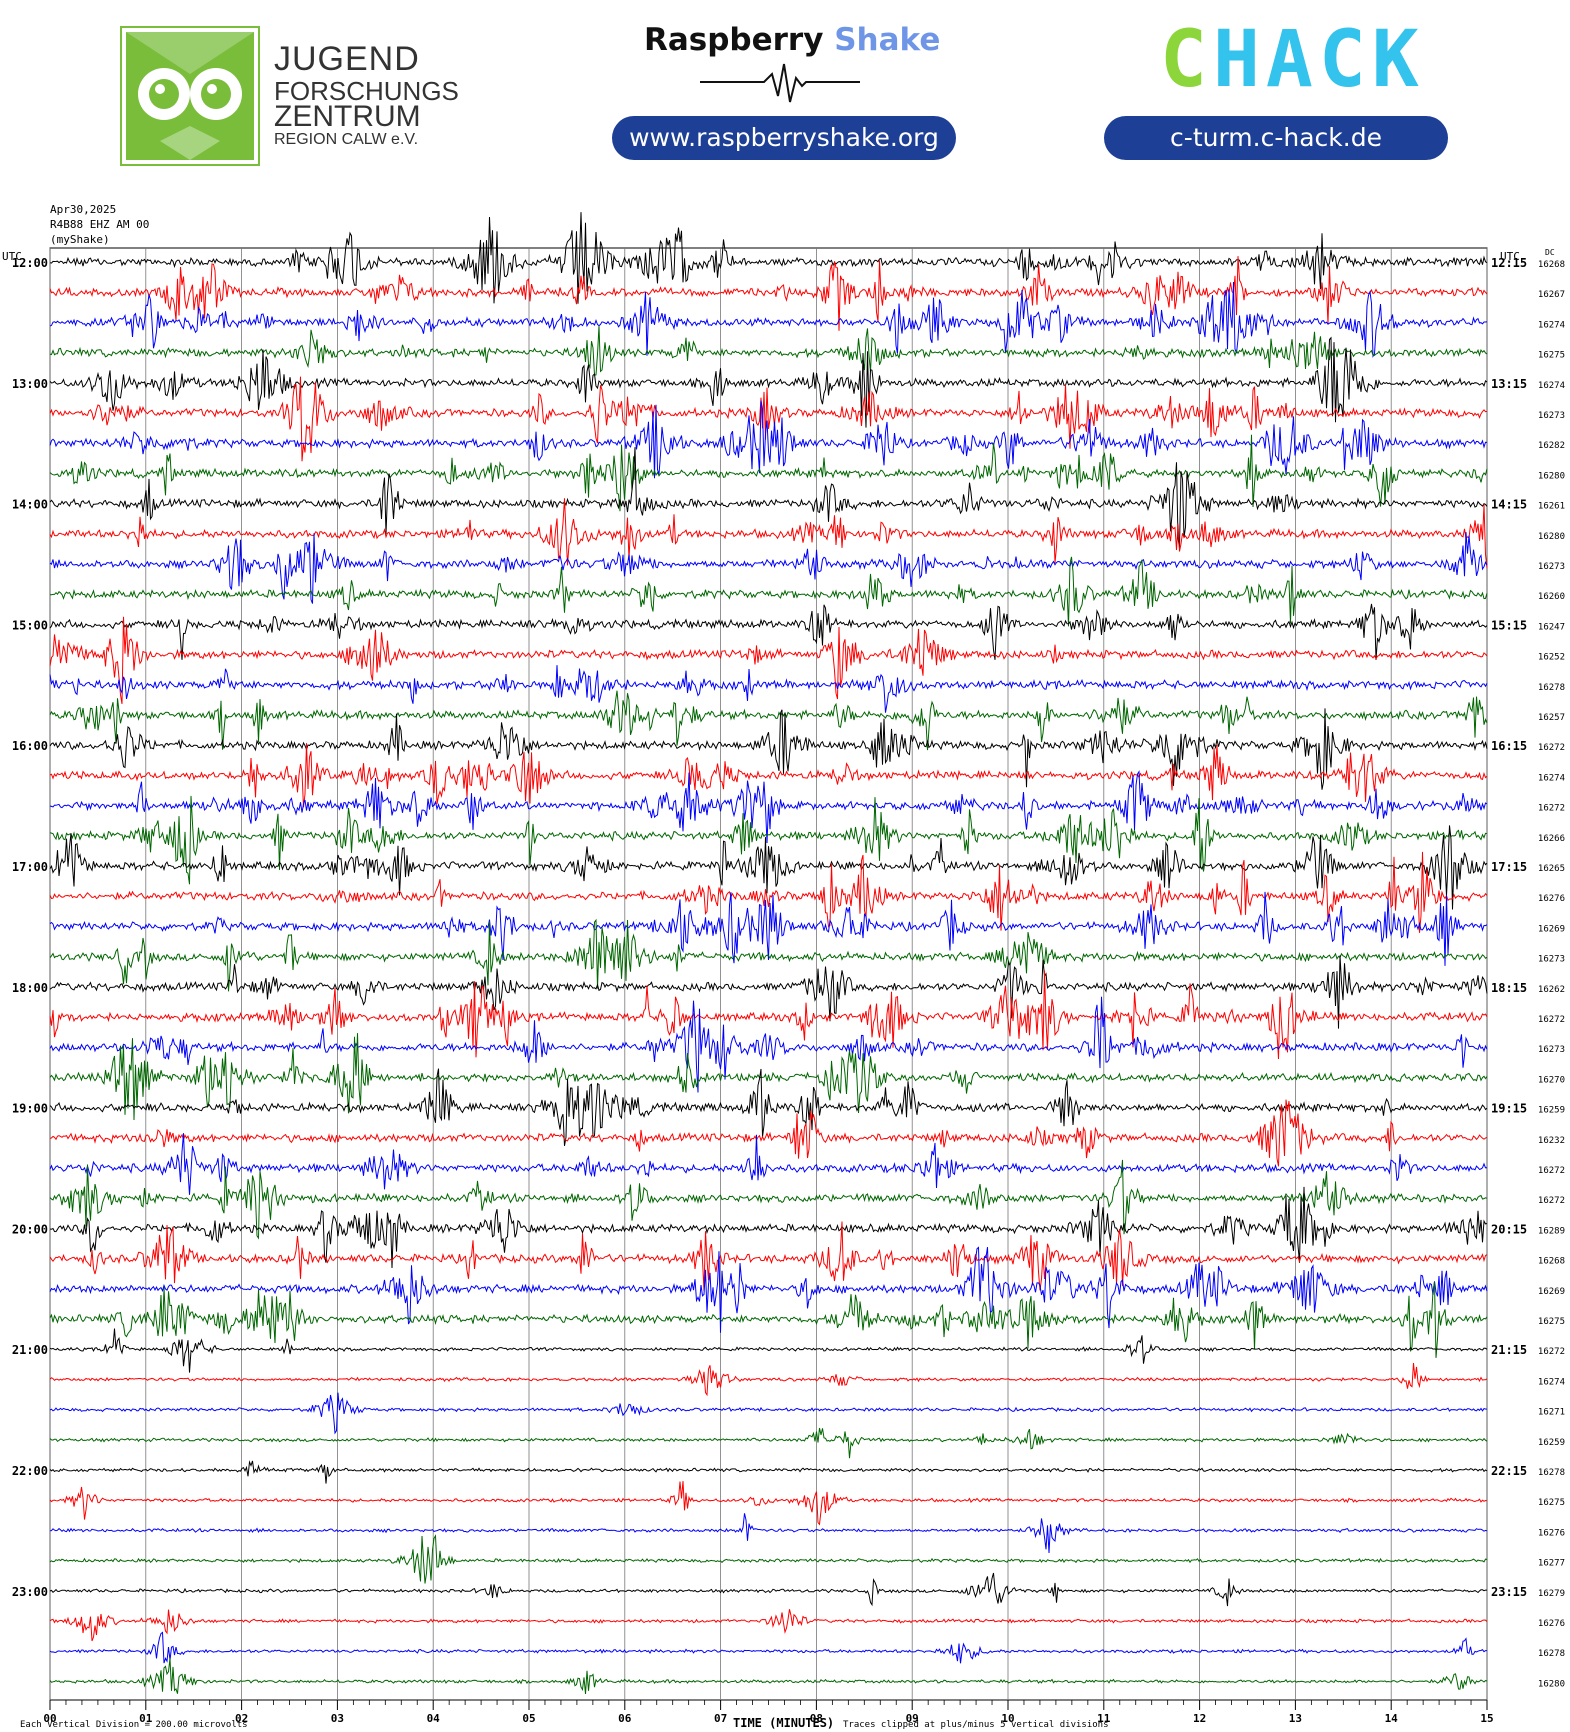 Image resolution: width=1570 pixels, height=1732 pixels. What do you see at coordinates (1104, 1718) in the screenshot?
I see `x-tick-label: 11` at bounding box center [1104, 1718].